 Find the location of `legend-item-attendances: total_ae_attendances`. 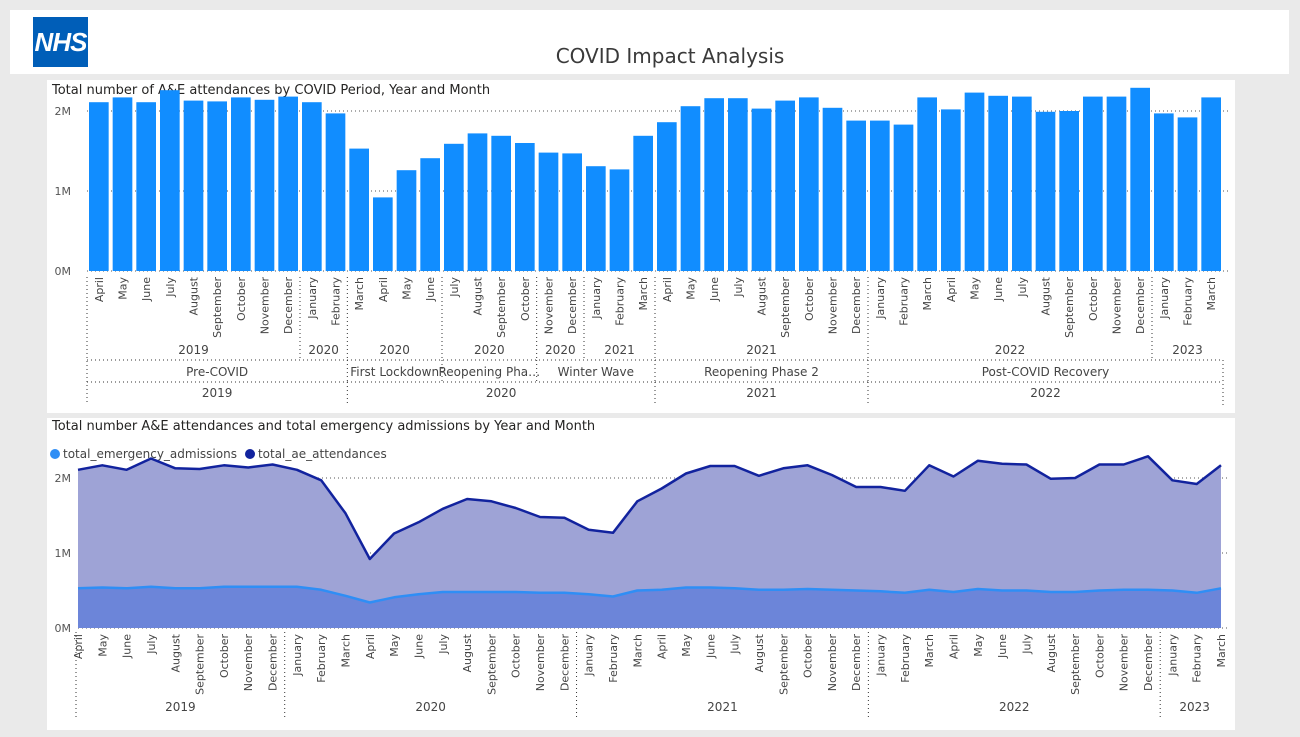

legend-item-attendances: total_ae_attendances is located at coordinates (315, 454).